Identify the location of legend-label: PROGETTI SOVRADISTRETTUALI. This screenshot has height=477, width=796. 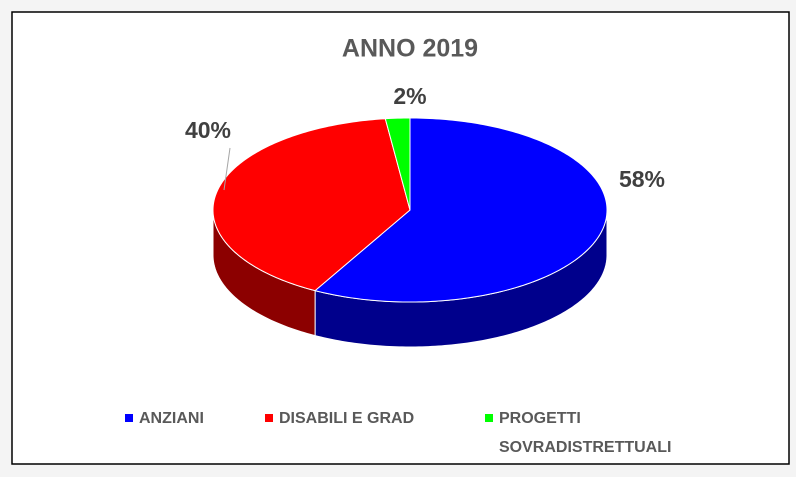
(585, 433).